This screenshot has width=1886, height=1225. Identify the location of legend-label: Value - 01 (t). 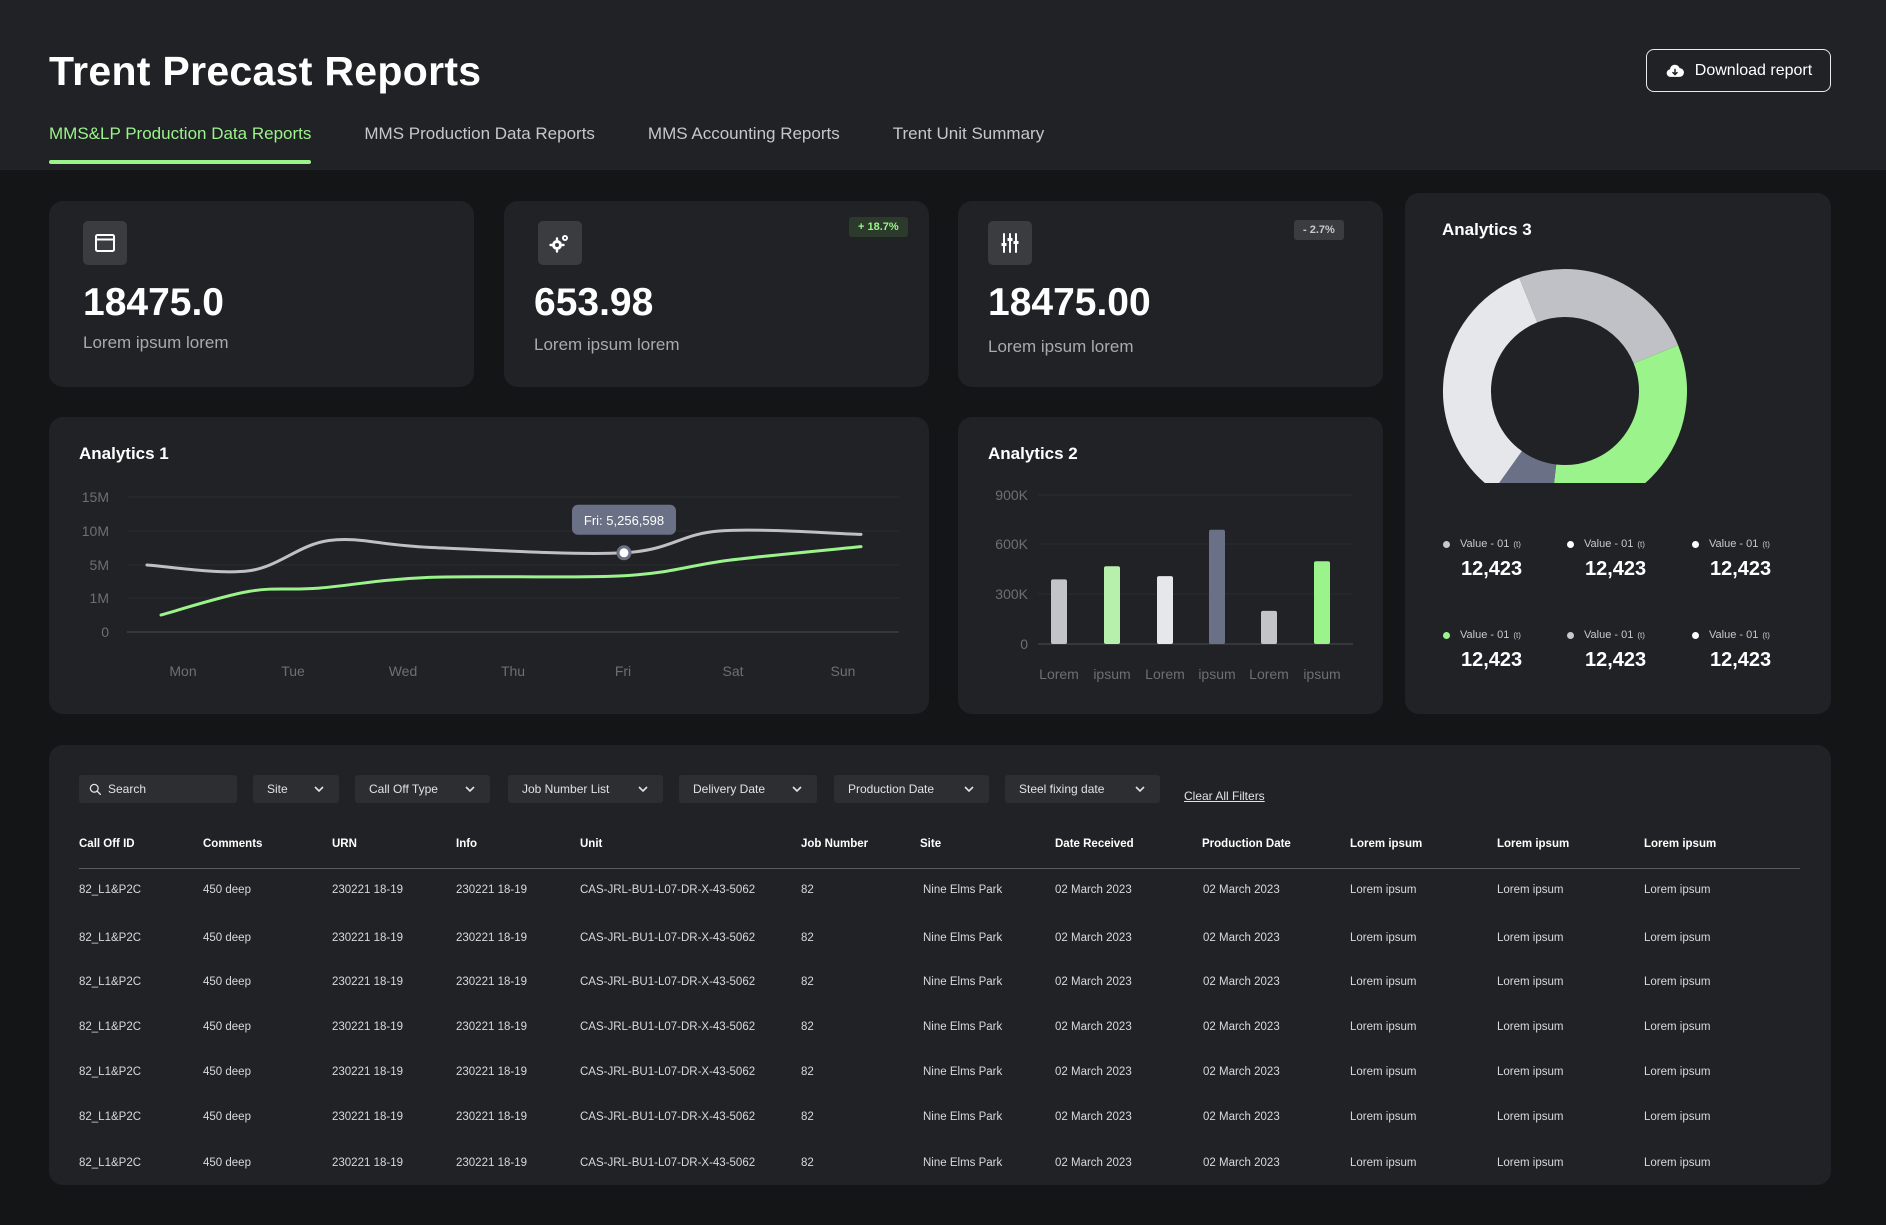
(1627, 544).